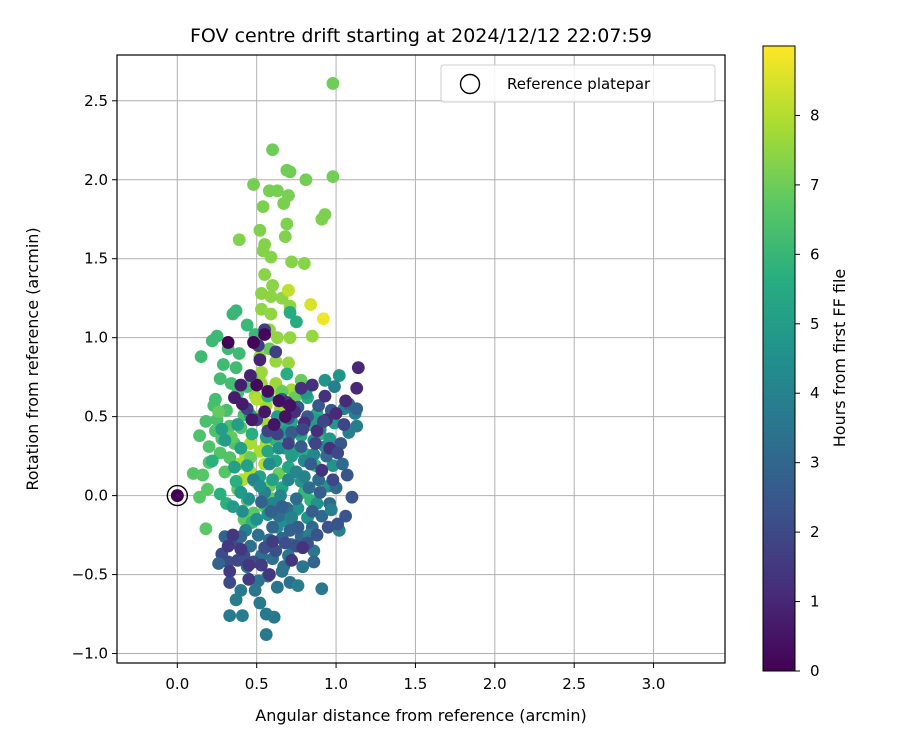 This screenshot has width=900, height=750. Describe the element at coordinates (336, 684) in the screenshot. I see `x-tick-label: 1.0` at that location.